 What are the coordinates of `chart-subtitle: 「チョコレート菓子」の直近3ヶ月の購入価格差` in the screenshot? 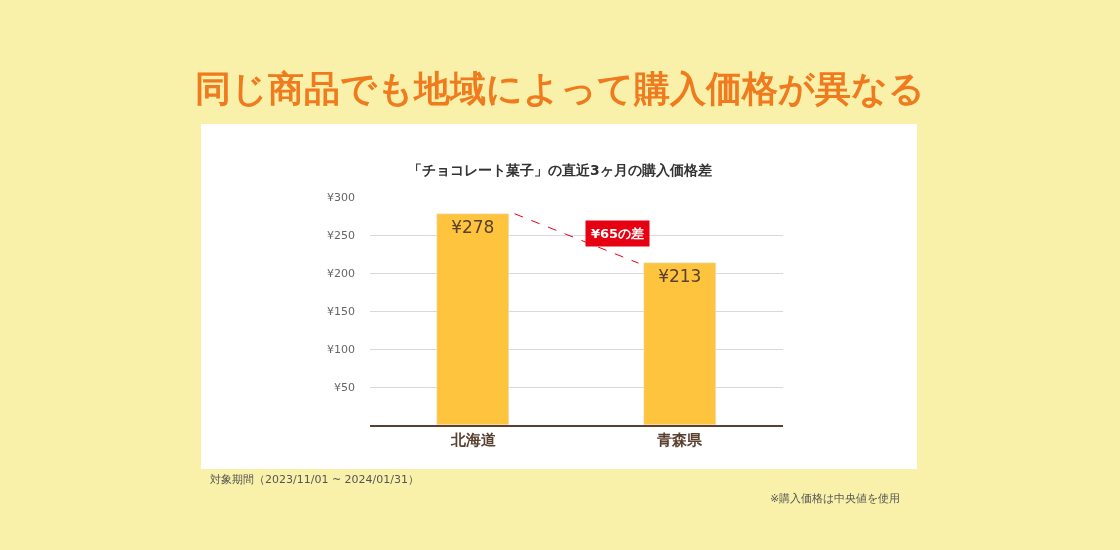 It's located at (560, 170).